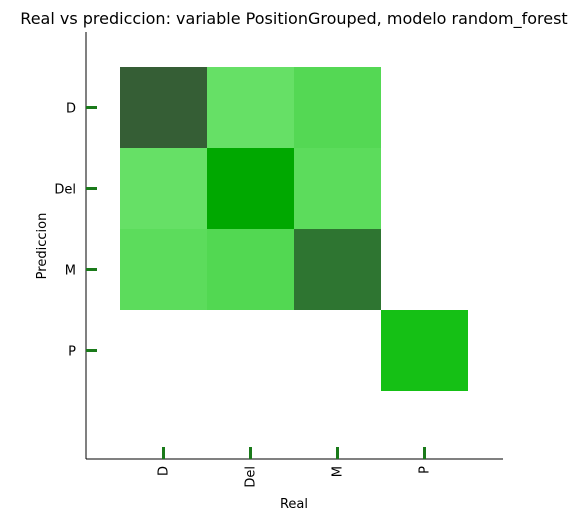  I want to click on x-tick-label: P, so click(425, 470).